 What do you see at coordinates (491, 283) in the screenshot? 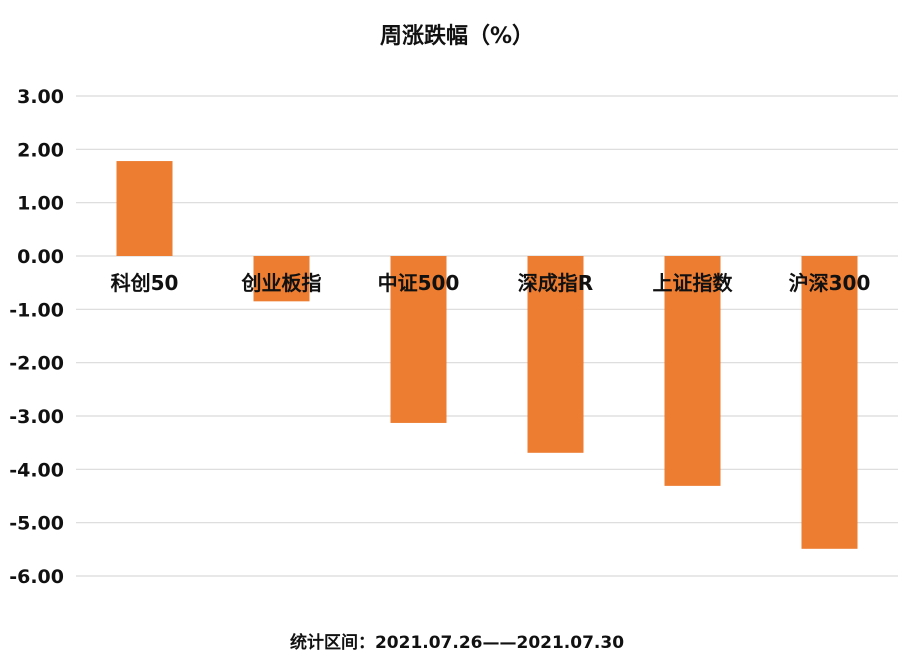
I see `x-axis-ticks: 科创50 创业板指 中证500 深成指R 上证指数 沪深300` at bounding box center [491, 283].